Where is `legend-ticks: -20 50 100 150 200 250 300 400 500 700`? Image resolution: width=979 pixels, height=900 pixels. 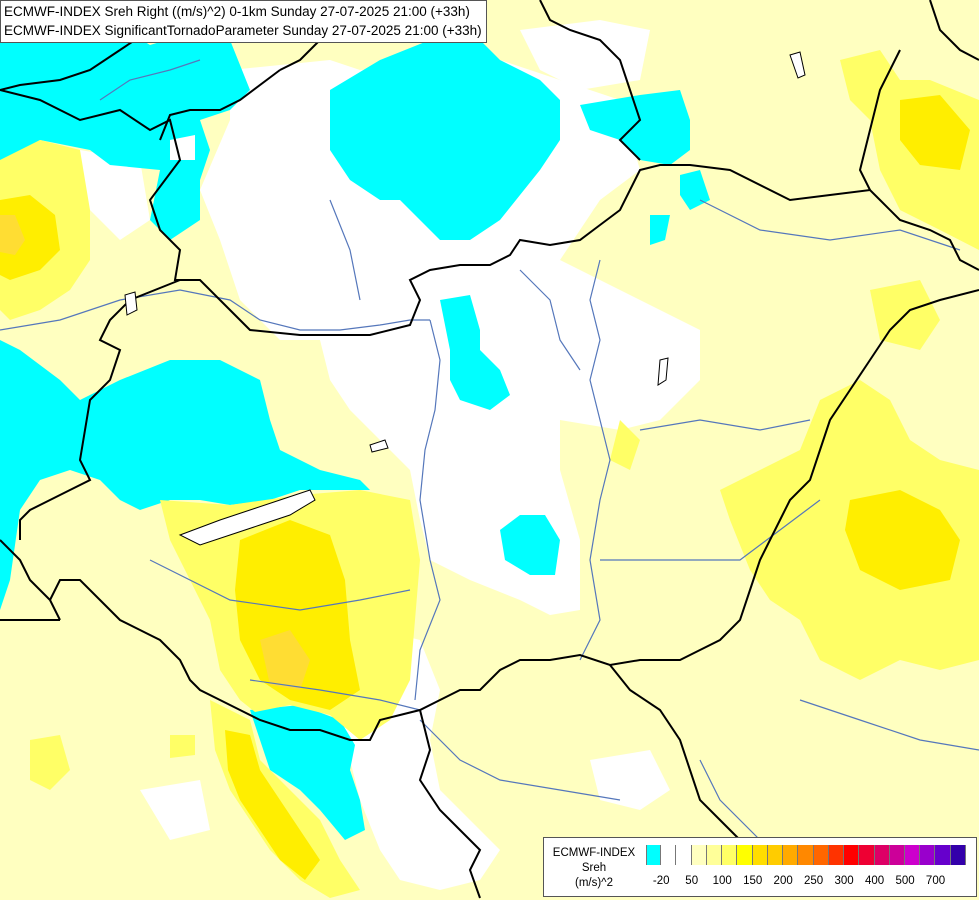 legend-ticks: -20 50 100 150 200 250 300 400 500 700 is located at coordinates (806, 883).